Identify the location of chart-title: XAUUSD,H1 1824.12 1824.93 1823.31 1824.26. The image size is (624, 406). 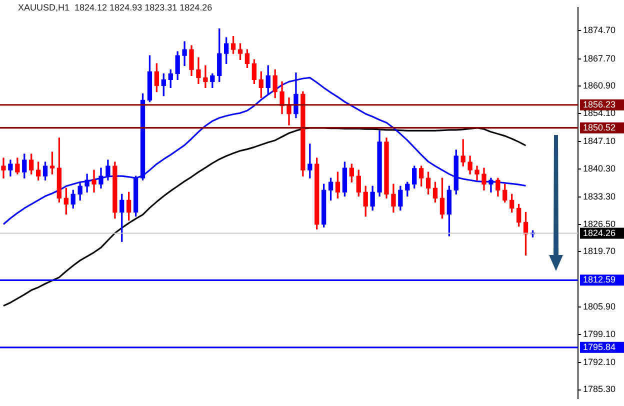
(115, 7).